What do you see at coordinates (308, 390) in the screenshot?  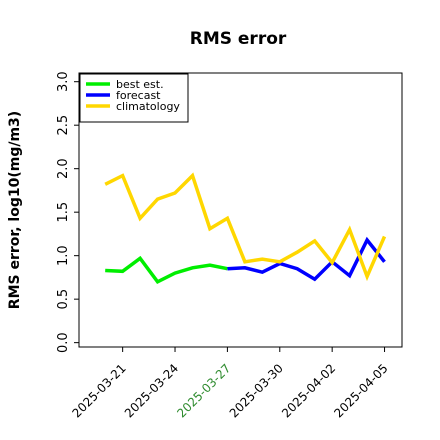 I see `x-tick-label: 2025-04-02` at bounding box center [308, 390].